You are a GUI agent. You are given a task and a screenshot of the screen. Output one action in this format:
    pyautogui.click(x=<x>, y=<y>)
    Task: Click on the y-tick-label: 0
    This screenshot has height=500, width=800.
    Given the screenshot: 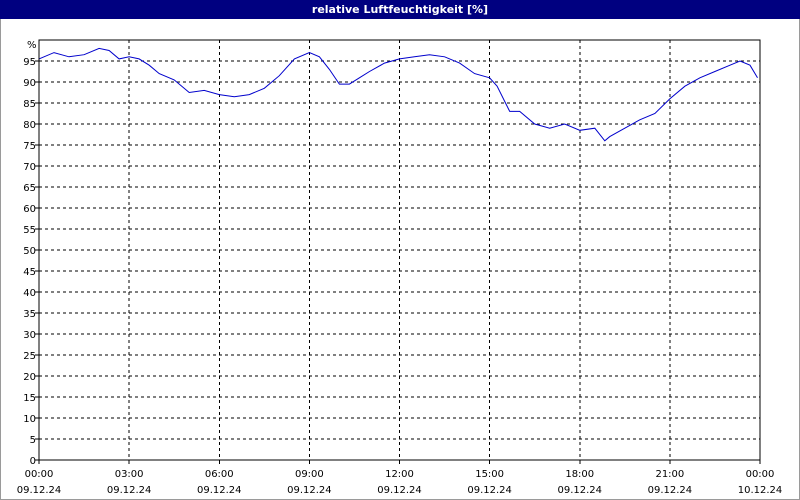 What is the action you would take?
    pyautogui.click(x=33, y=461)
    